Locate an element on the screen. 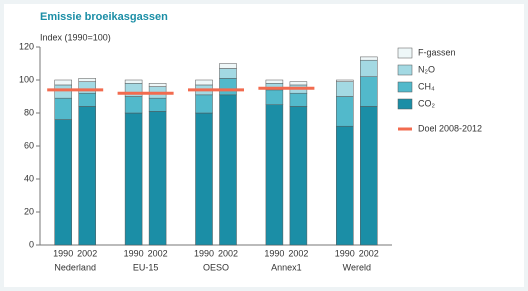  group-label: EU-15 is located at coordinates (146, 267).